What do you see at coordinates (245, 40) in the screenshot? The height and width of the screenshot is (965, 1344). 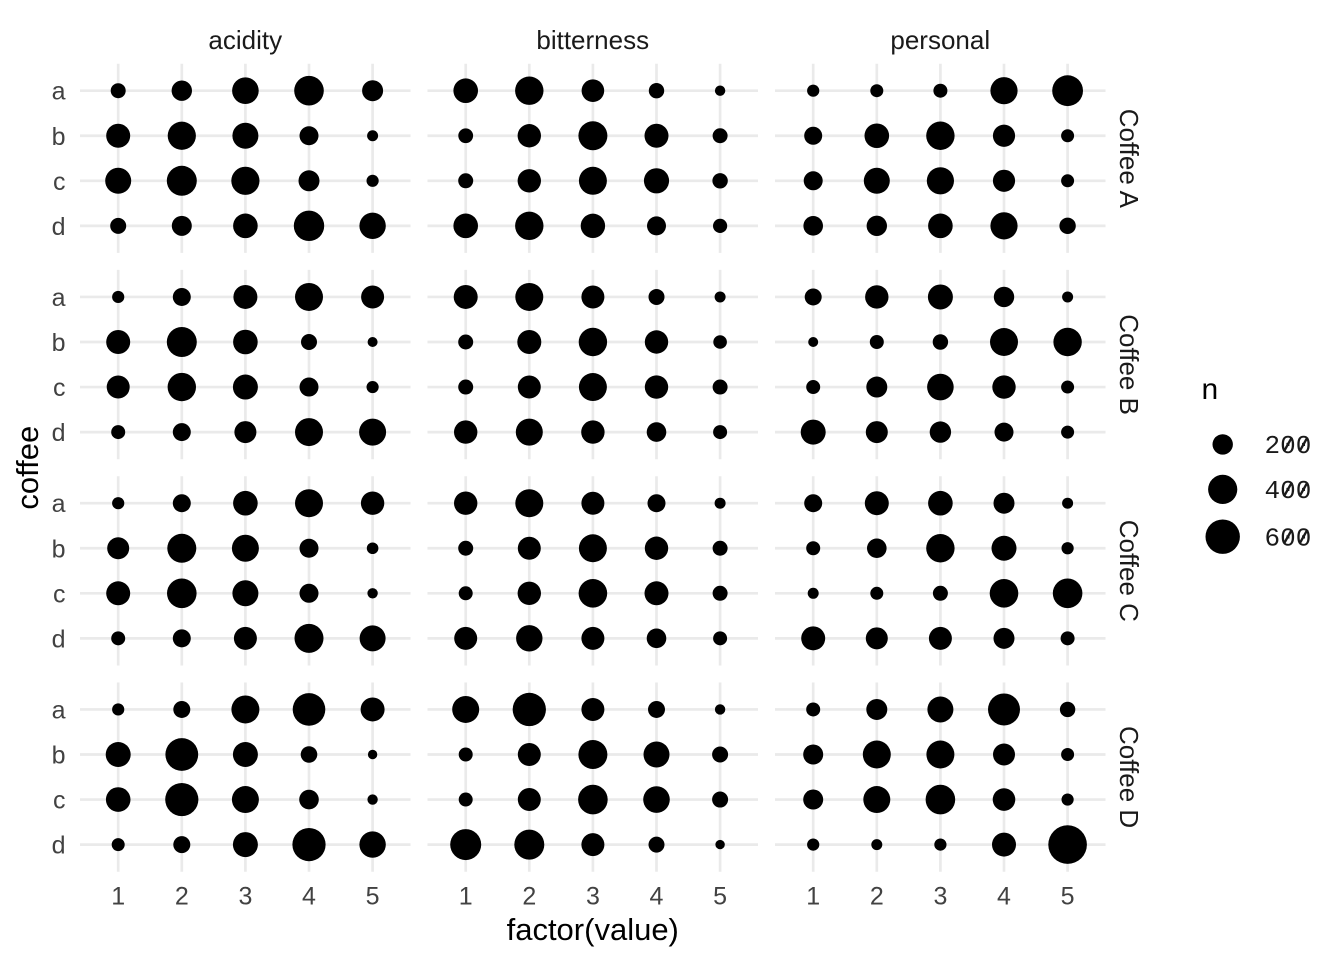 I see `svg-text: acidity` at bounding box center [245, 40].